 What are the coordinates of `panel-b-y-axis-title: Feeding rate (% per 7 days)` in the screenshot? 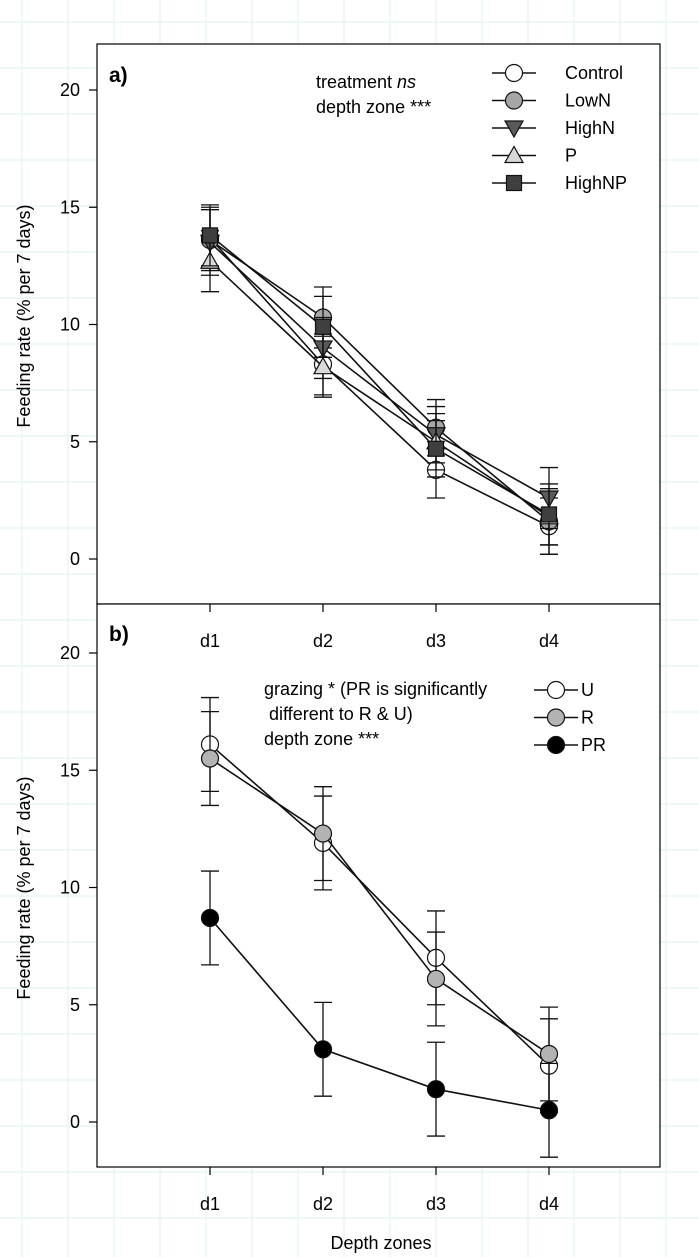 It's located at (24, 887).